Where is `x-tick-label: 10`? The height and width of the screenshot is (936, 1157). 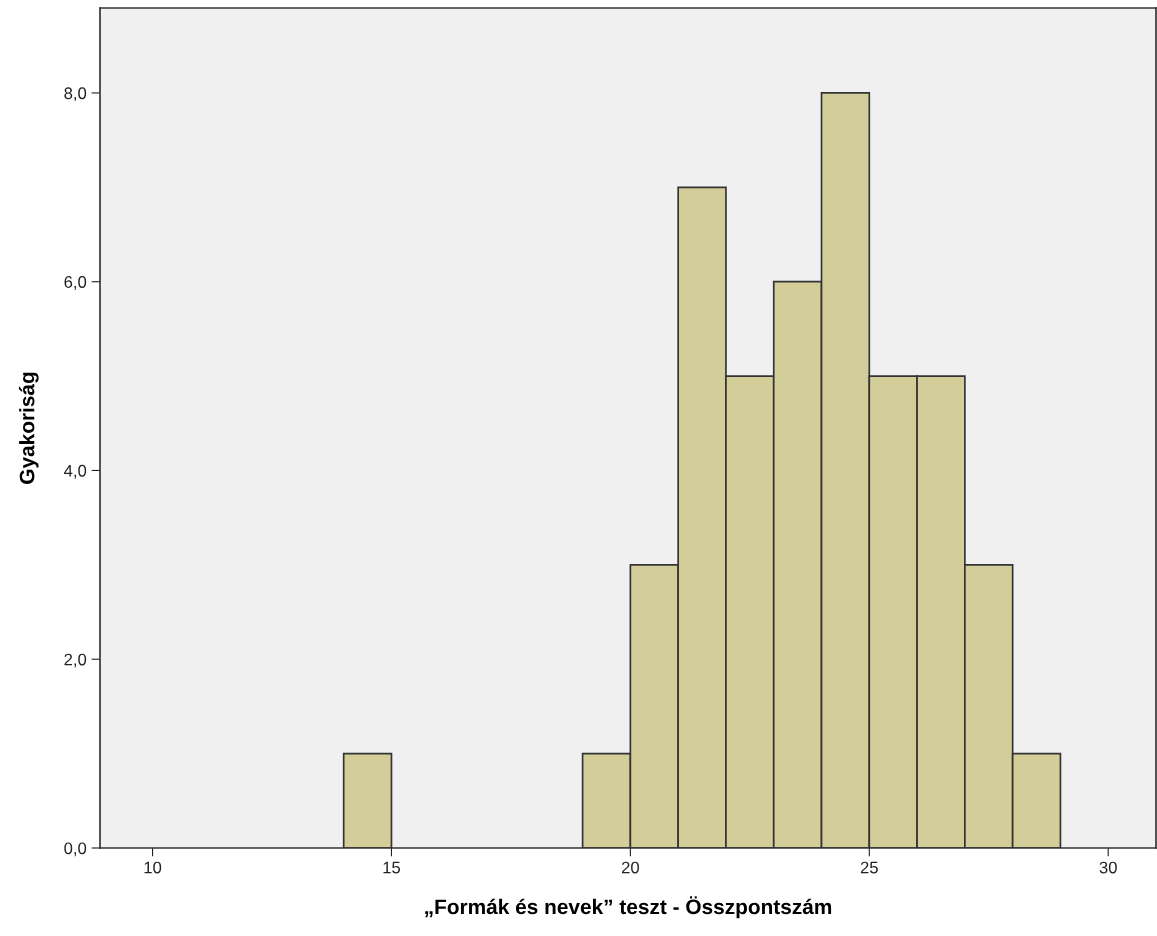
x-tick-label: 10 is located at coordinates (153, 867).